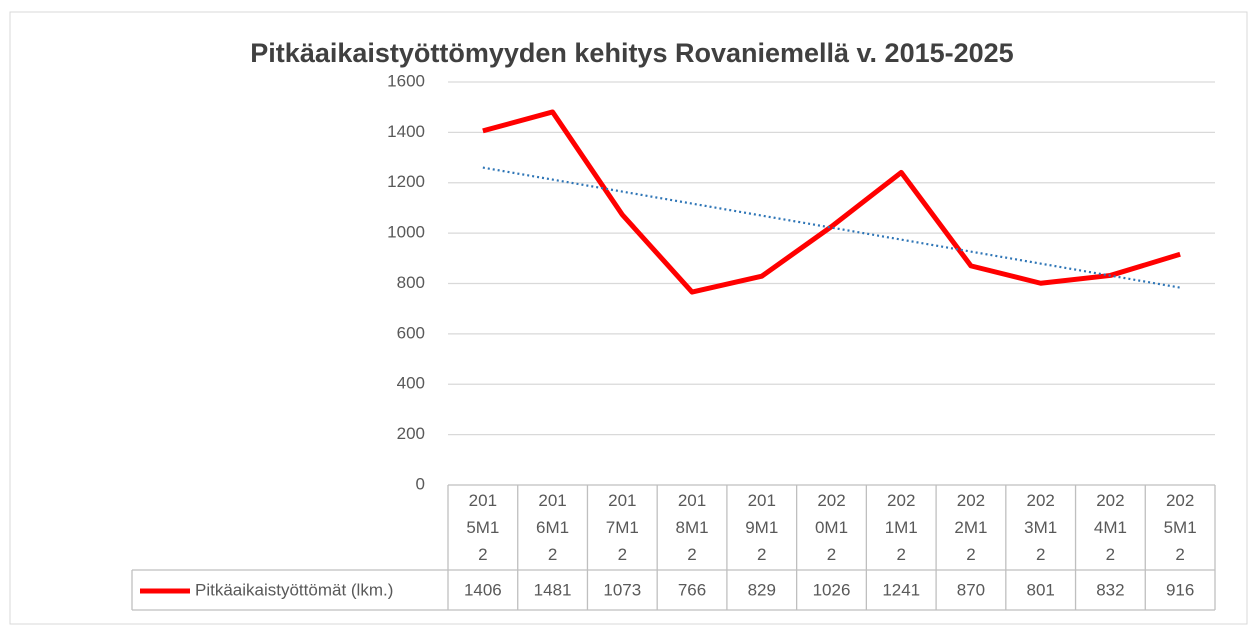  I want to click on y-tick-label: 600, so click(411, 332).